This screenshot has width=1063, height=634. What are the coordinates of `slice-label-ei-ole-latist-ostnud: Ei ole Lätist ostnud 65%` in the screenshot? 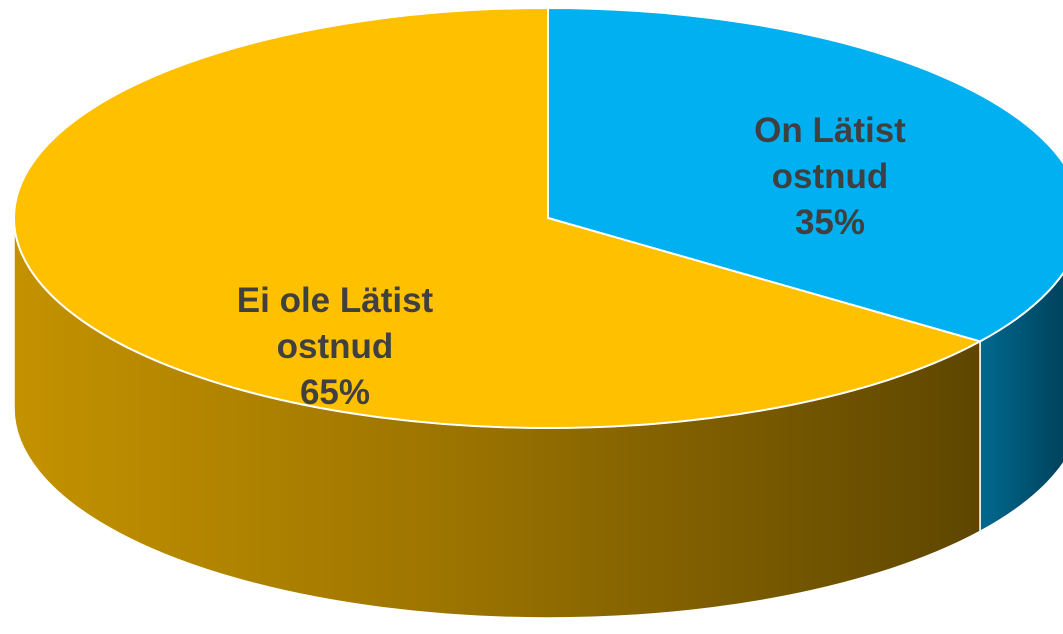 It's located at (335, 347).